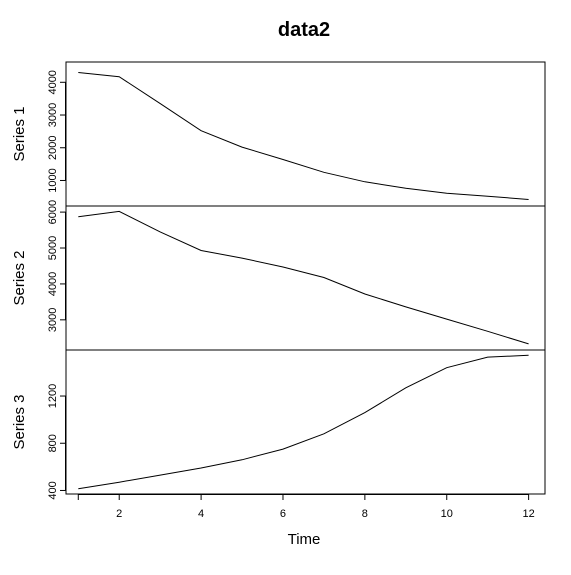 The image size is (571, 575). Describe the element at coordinates (53, 490) in the screenshot. I see `y-tick-label: 400` at that location.